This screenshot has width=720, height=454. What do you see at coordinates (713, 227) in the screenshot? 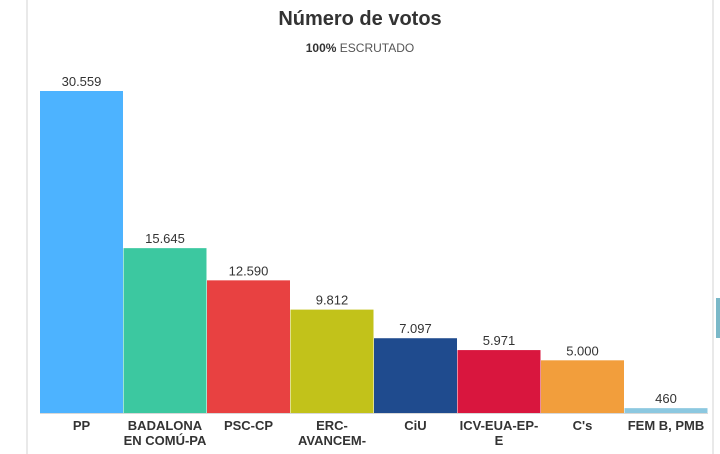
I see `right-border` at bounding box center [713, 227].